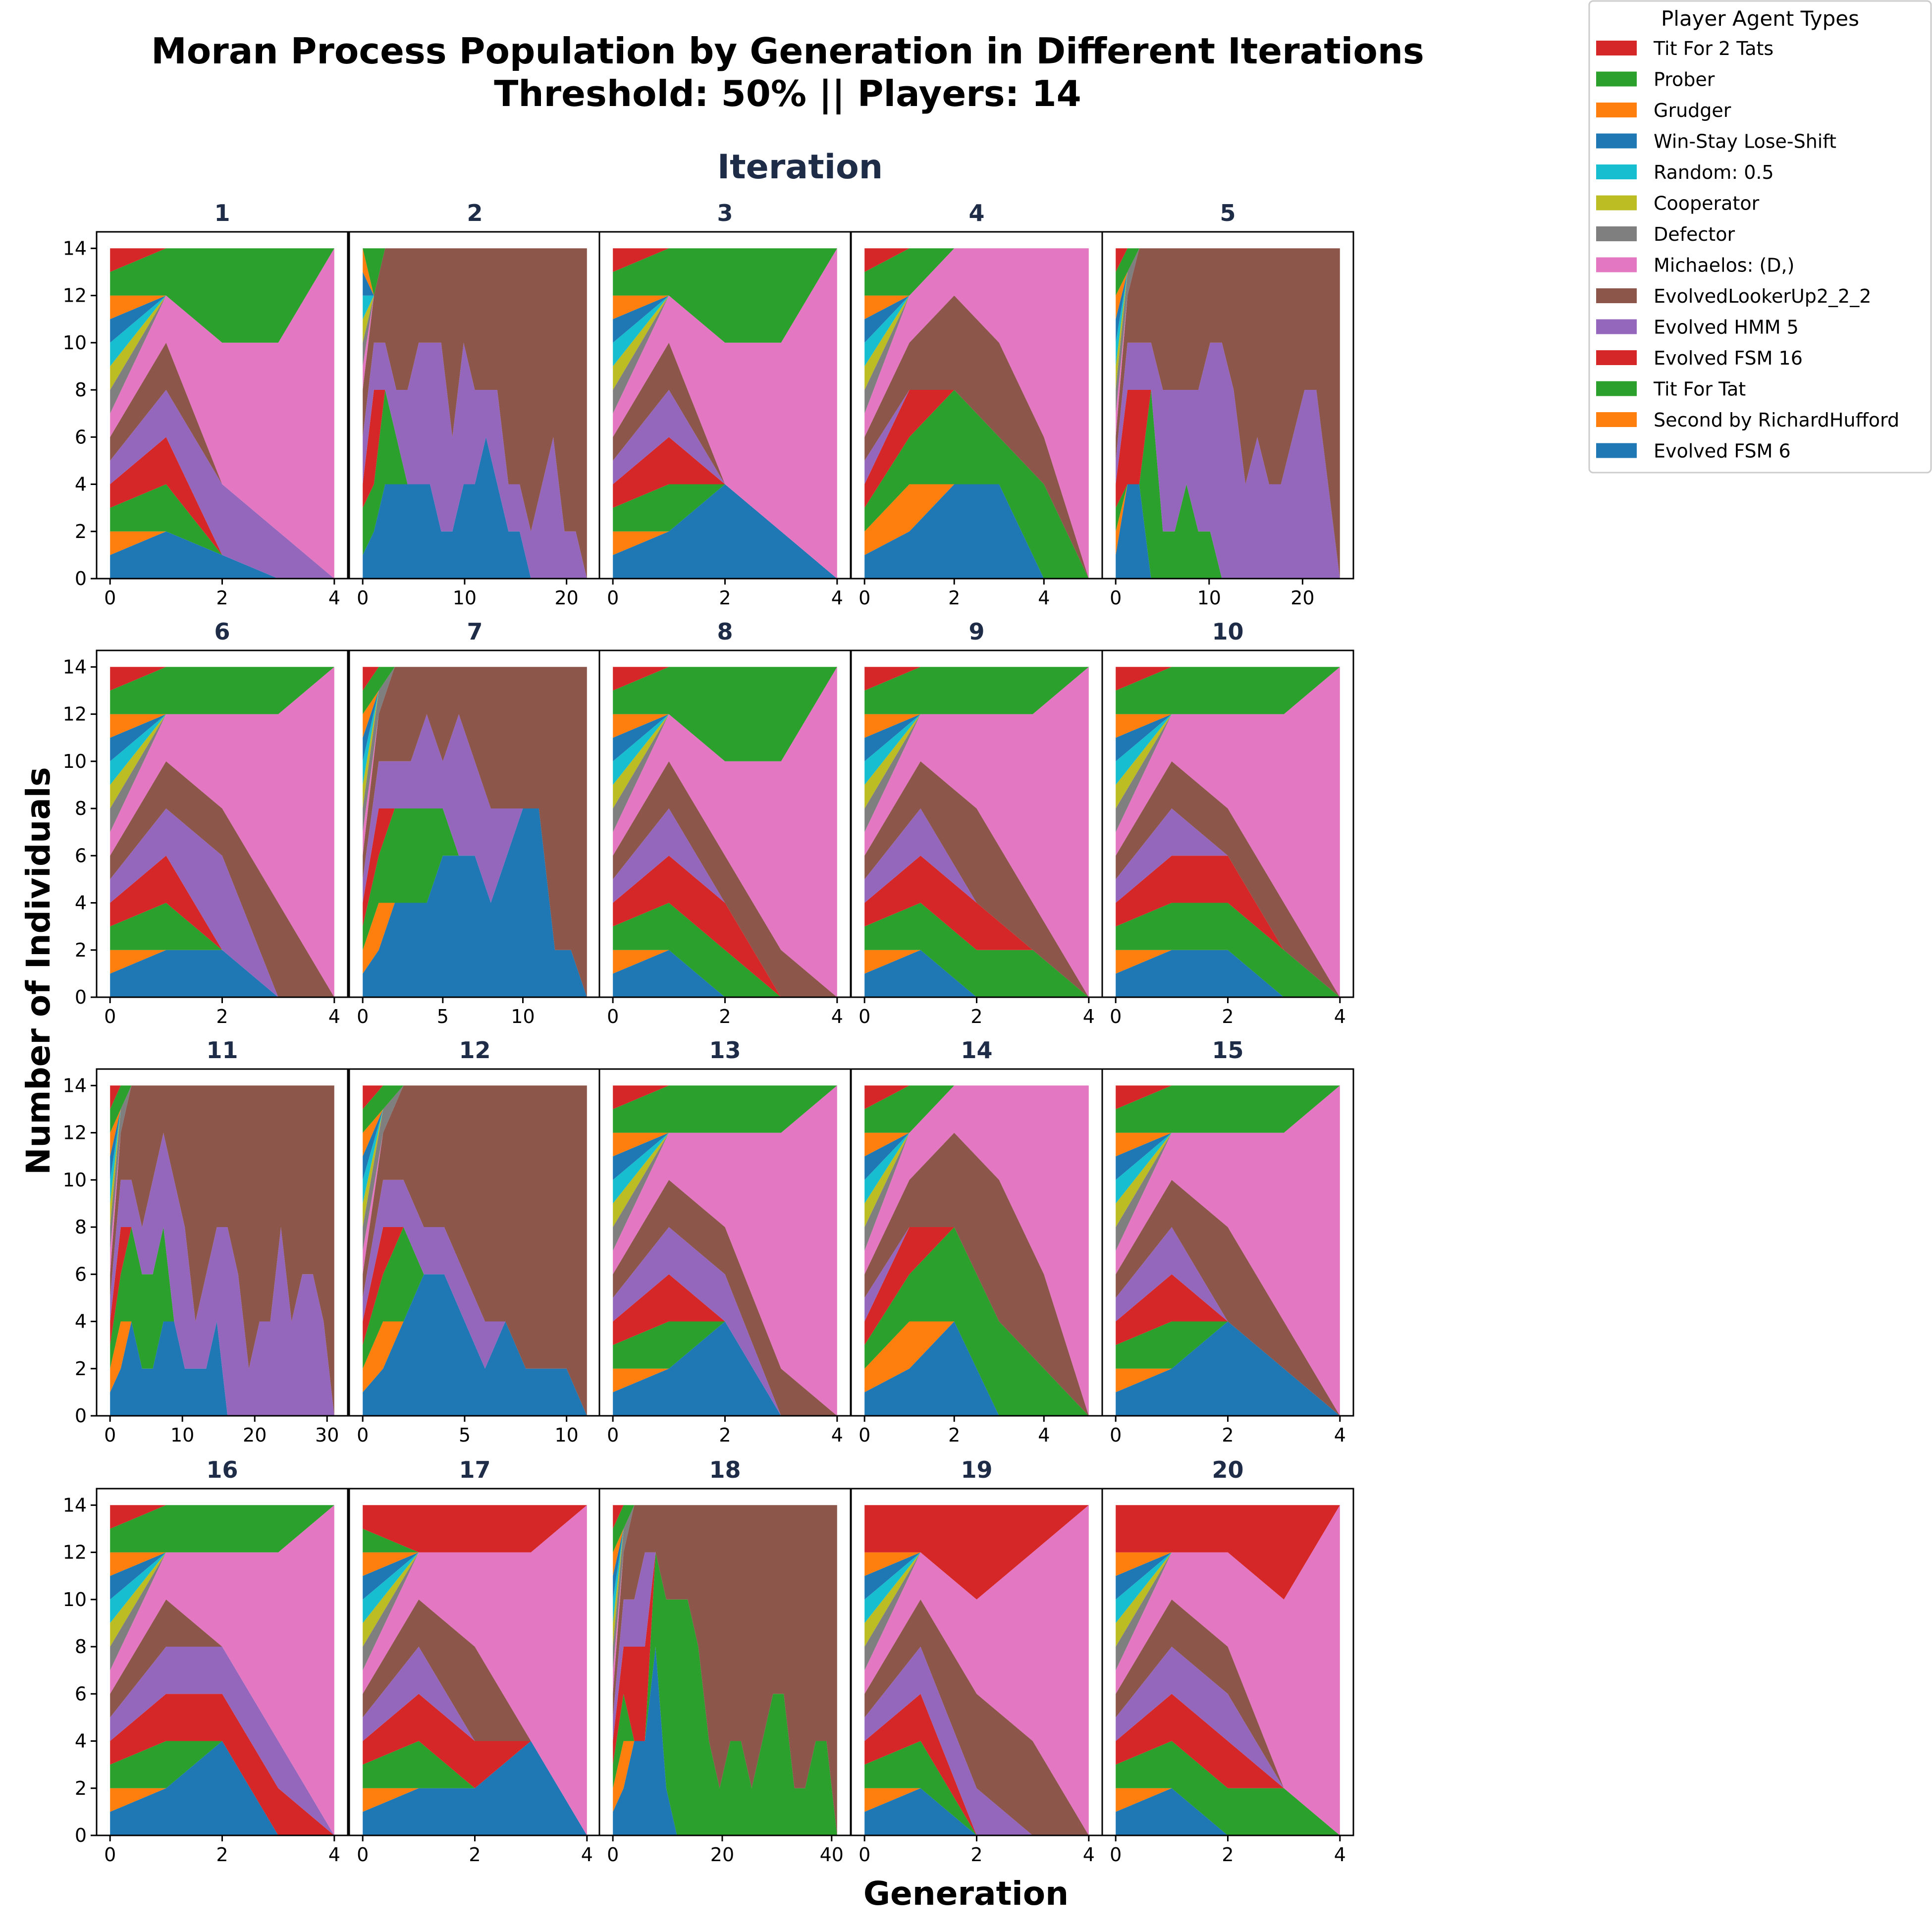  Describe the element at coordinates (1227, 1469) in the screenshot. I see `panel-title: 20` at that location.